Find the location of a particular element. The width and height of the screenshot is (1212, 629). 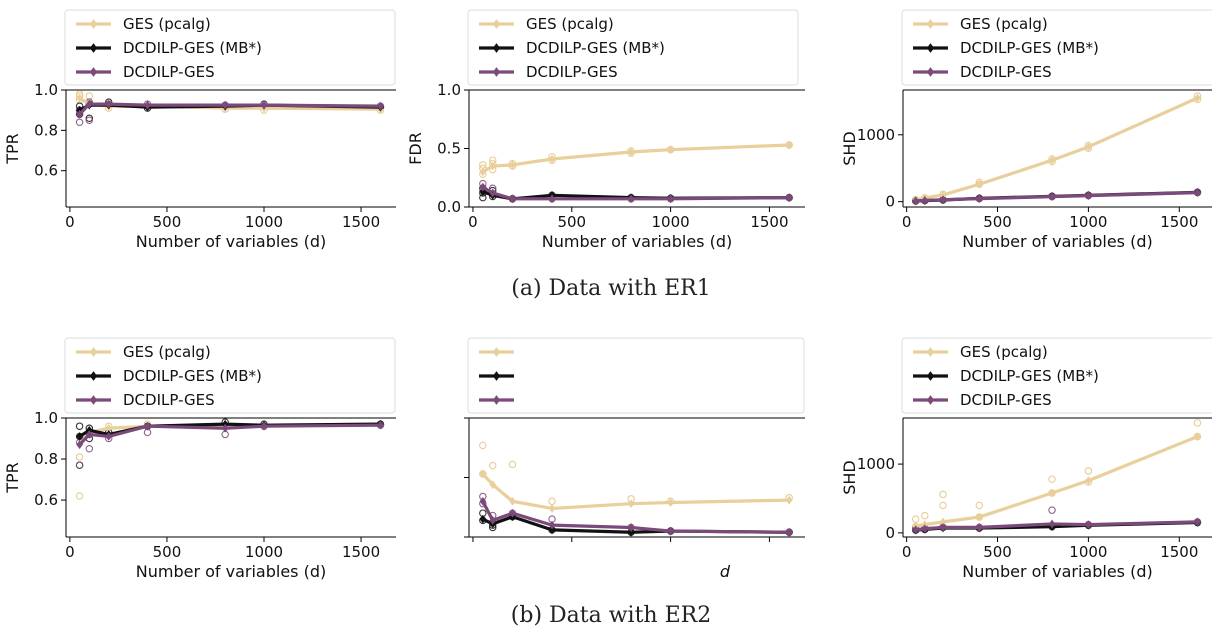

y-tick-label: 0 is located at coordinates (890, 533).